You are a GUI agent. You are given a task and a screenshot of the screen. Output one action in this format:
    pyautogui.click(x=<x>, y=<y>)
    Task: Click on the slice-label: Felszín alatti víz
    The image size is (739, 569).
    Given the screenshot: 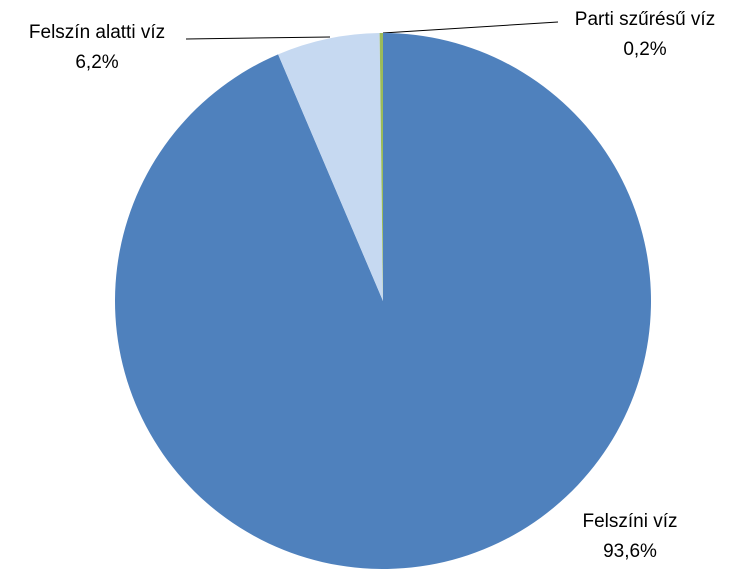 What is the action you would take?
    pyautogui.click(x=97, y=32)
    